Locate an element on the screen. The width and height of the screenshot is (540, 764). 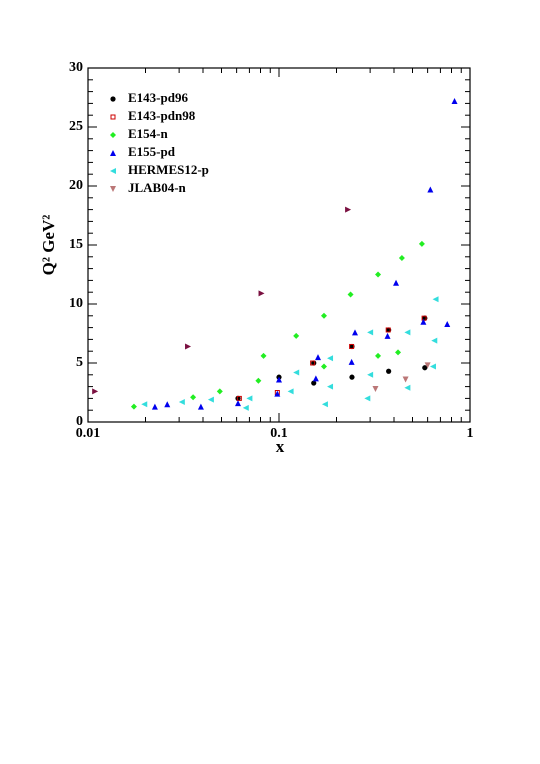
y-tick-label: 25 is located at coordinates (76, 126).